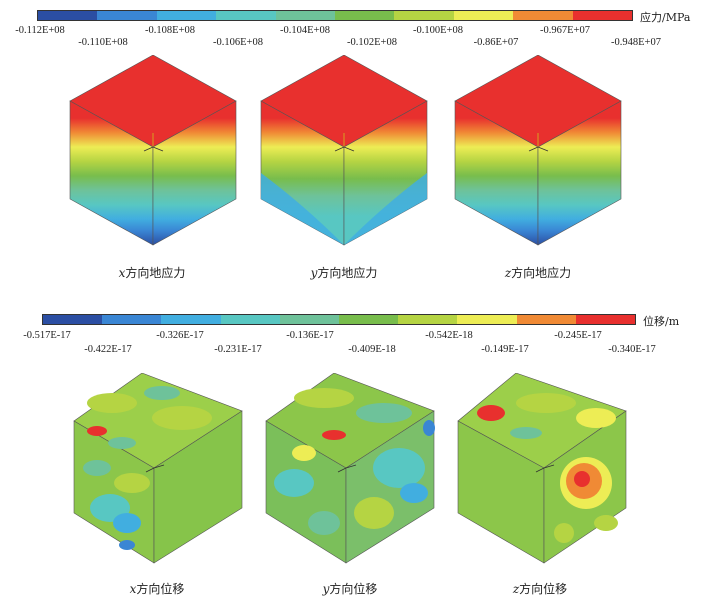 The image size is (716, 605). What do you see at coordinates (540, 589) in the screenshot?
I see `z-displacement-caption: z方向位移` at bounding box center [540, 589].